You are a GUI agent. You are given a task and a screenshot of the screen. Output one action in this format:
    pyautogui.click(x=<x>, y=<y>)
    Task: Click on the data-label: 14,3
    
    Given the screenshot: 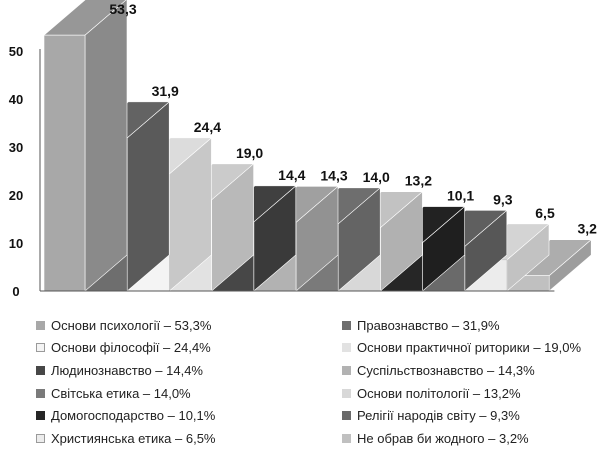 What is the action you would take?
    pyautogui.click(x=333, y=175)
    